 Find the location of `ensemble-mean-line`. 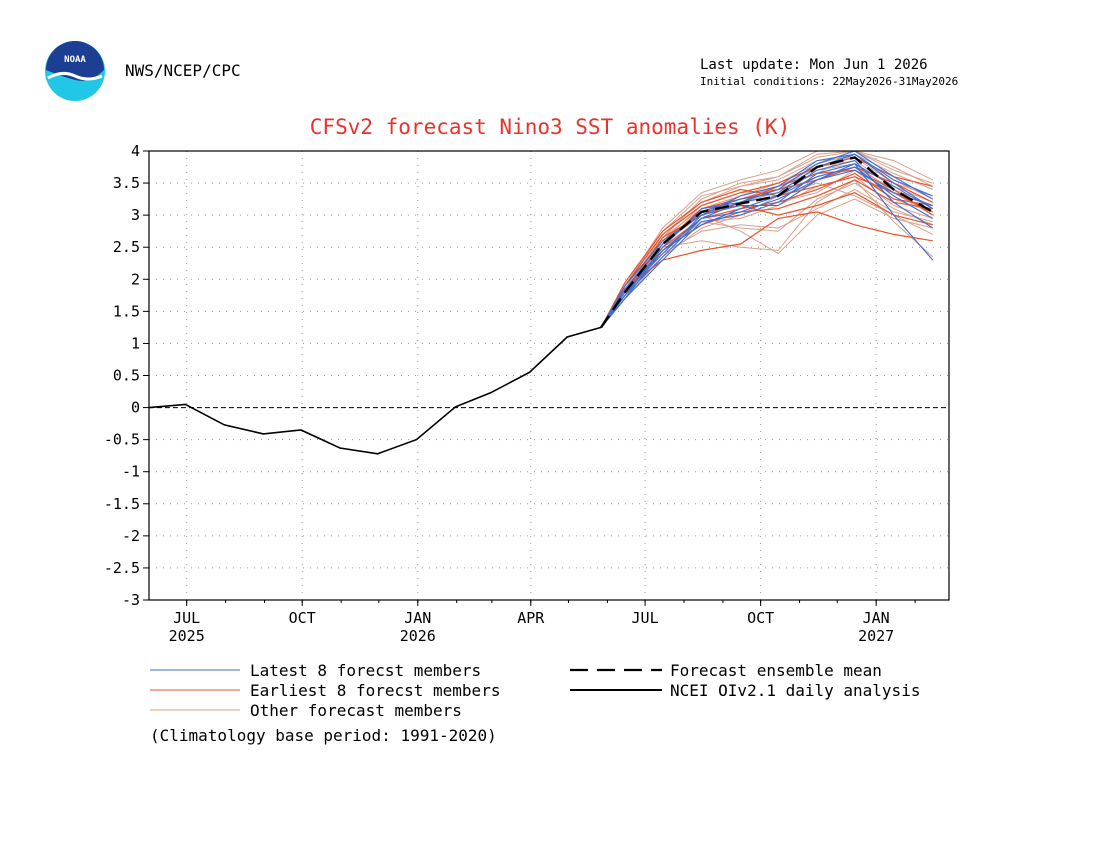

ensemble-mean-line is located at coordinates (767, 242).